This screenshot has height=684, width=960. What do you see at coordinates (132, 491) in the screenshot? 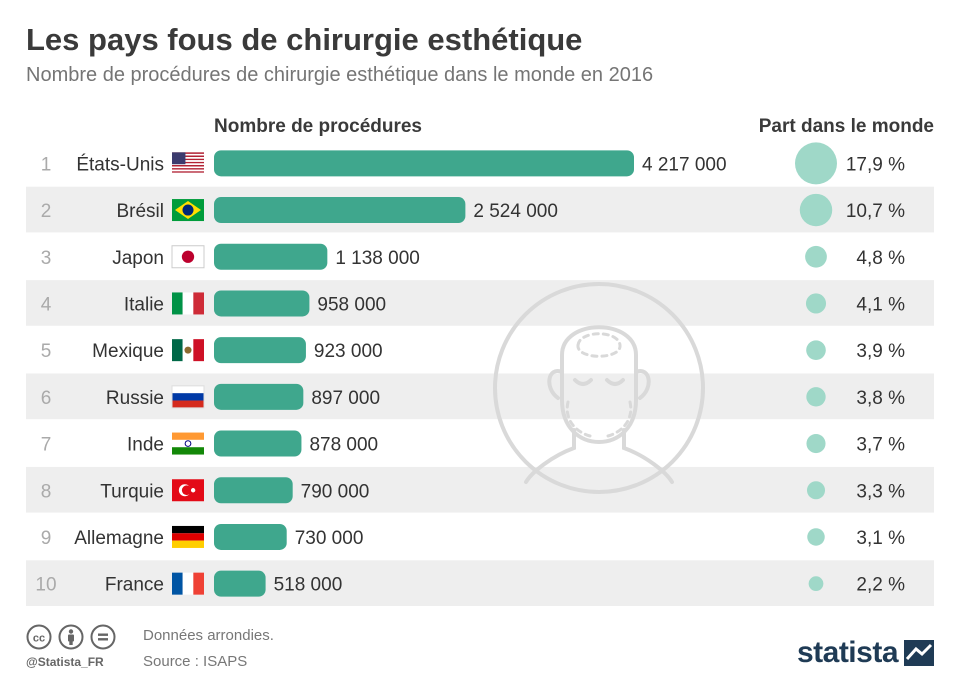
I see `country-label: Turquie` at bounding box center [132, 491].